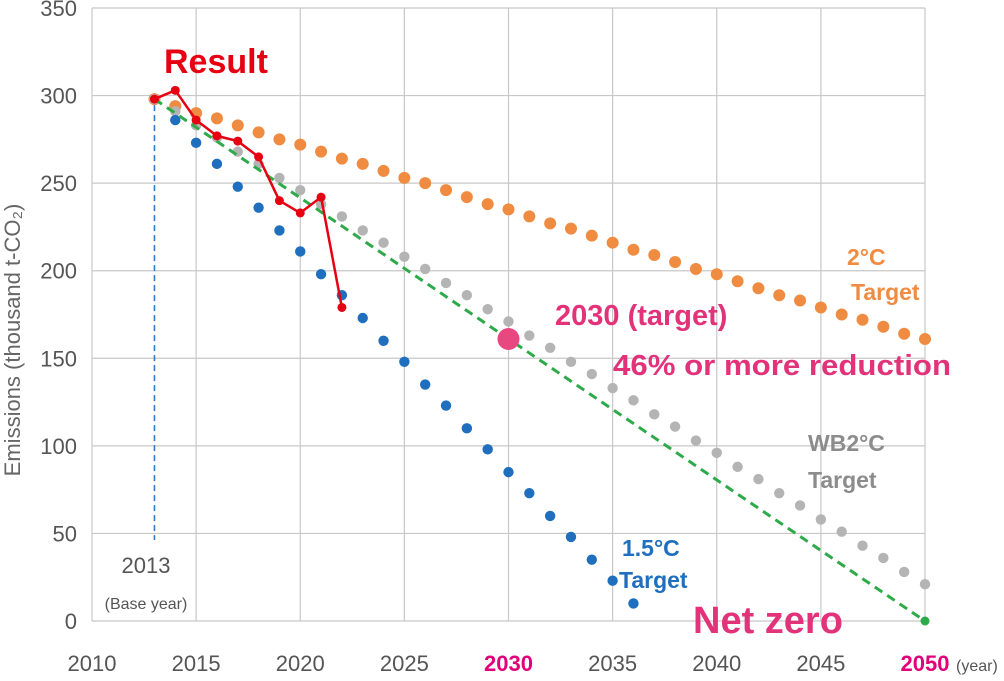  What do you see at coordinates (654, 254) in the screenshot?
I see `point-2c-2037` at bounding box center [654, 254].